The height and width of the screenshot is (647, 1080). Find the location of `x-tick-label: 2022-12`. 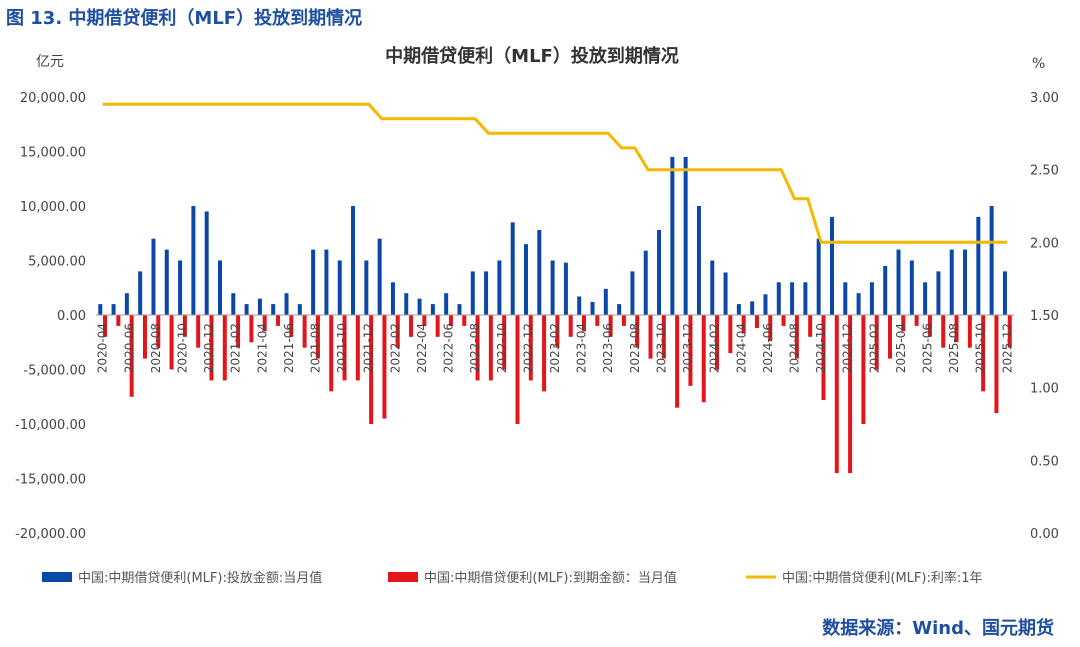

x-tick-label: 2022-12 is located at coordinates (528, 348).